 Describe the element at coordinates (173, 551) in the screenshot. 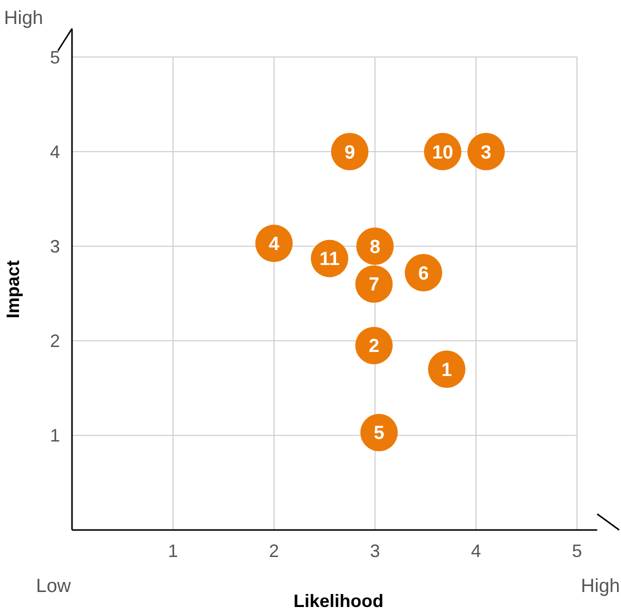

I see `x-tick-label: 1` at that location.